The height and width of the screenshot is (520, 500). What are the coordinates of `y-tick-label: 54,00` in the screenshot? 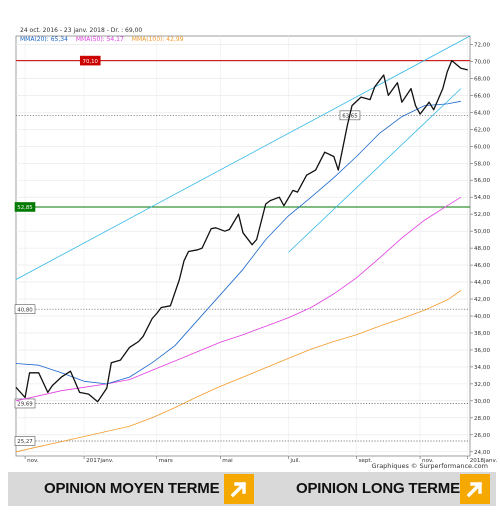 It's located at (482, 198).